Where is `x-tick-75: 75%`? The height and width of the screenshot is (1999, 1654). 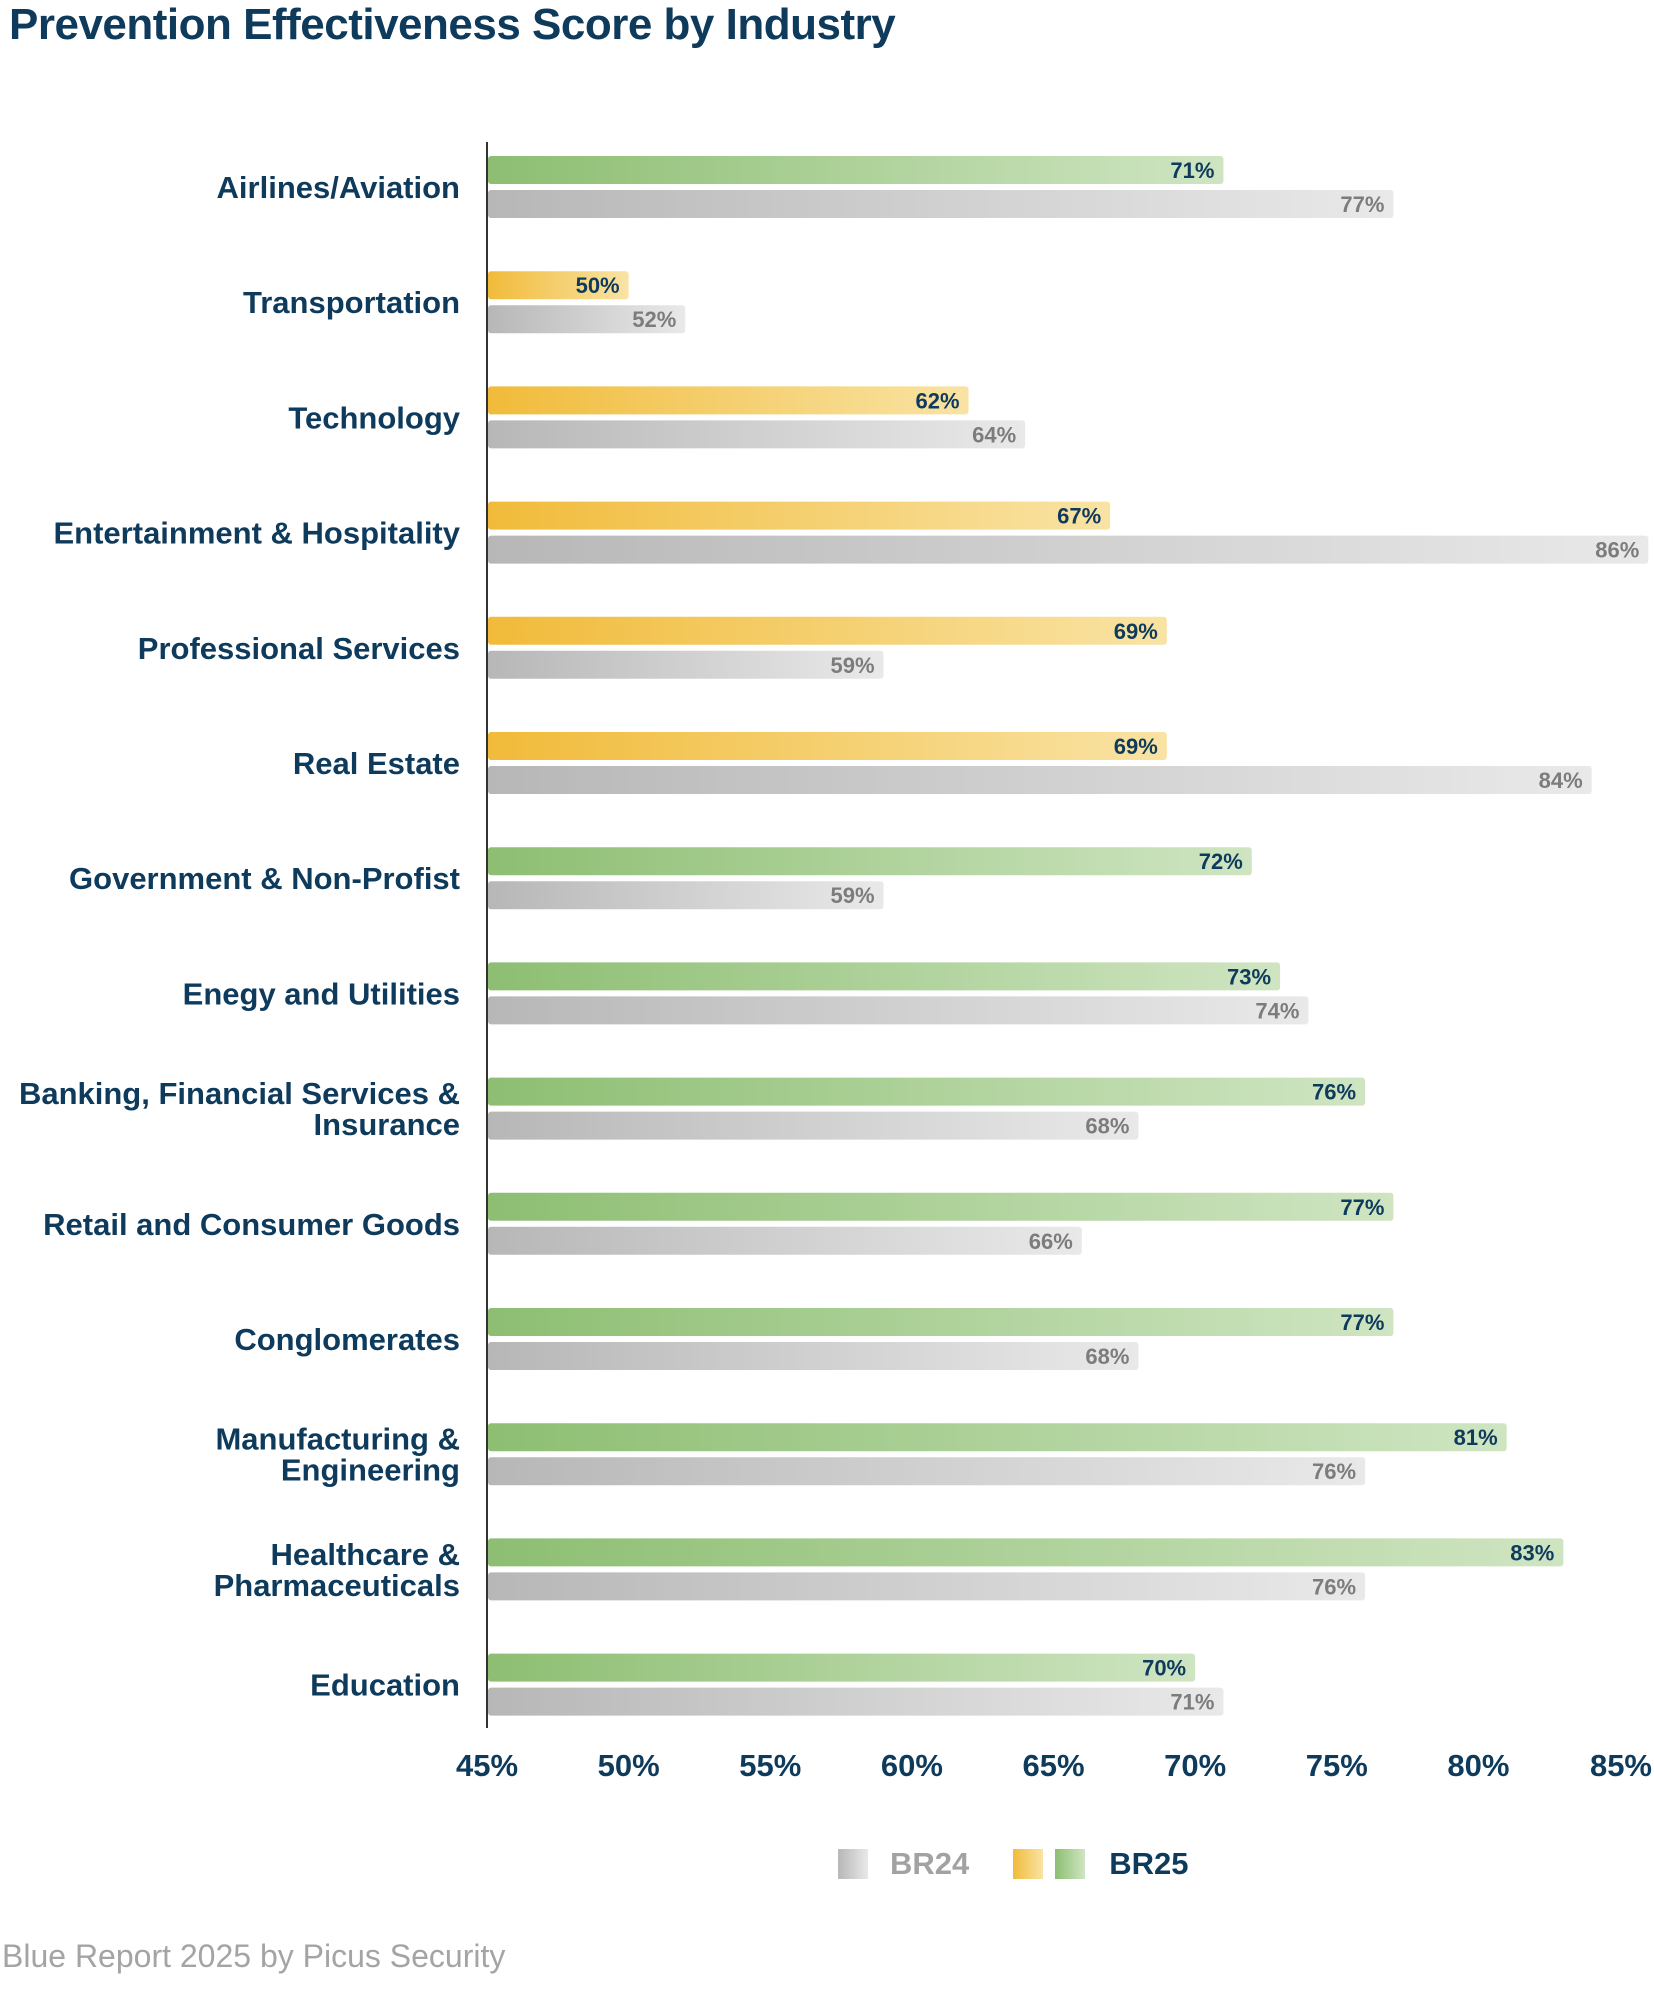
x-tick-75: 75% is located at coordinates (1337, 1765).